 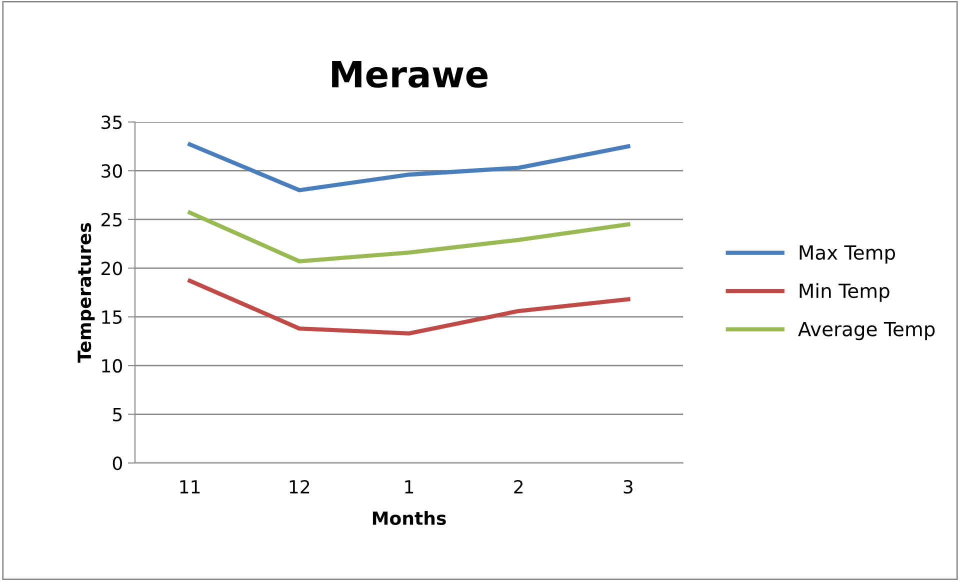 What do you see at coordinates (117, 415) in the screenshot?
I see `y-tick-label: 5` at bounding box center [117, 415].